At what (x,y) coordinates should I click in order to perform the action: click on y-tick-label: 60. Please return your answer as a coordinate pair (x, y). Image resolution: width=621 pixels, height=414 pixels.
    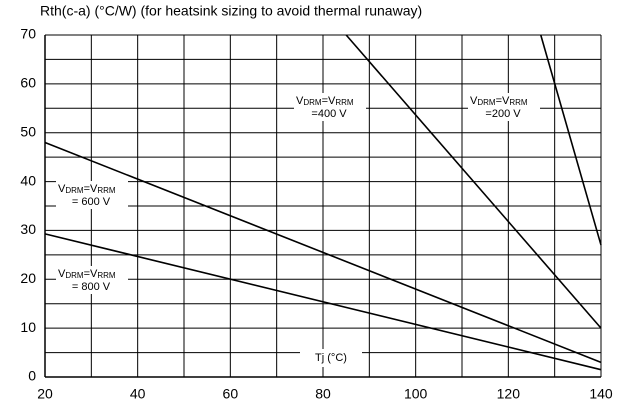
    Looking at the image, I should click on (28, 83).